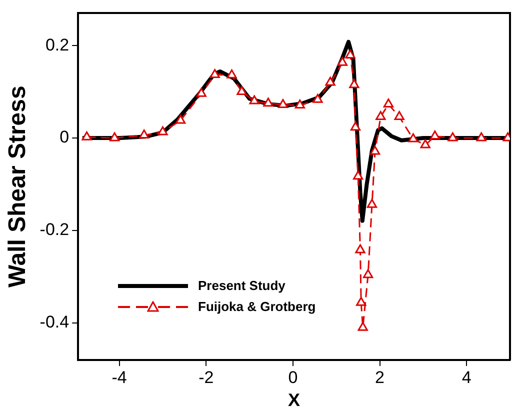  What do you see at coordinates (293, 377) in the screenshot?
I see `x-tick-label: 0` at bounding box center [293, 377].